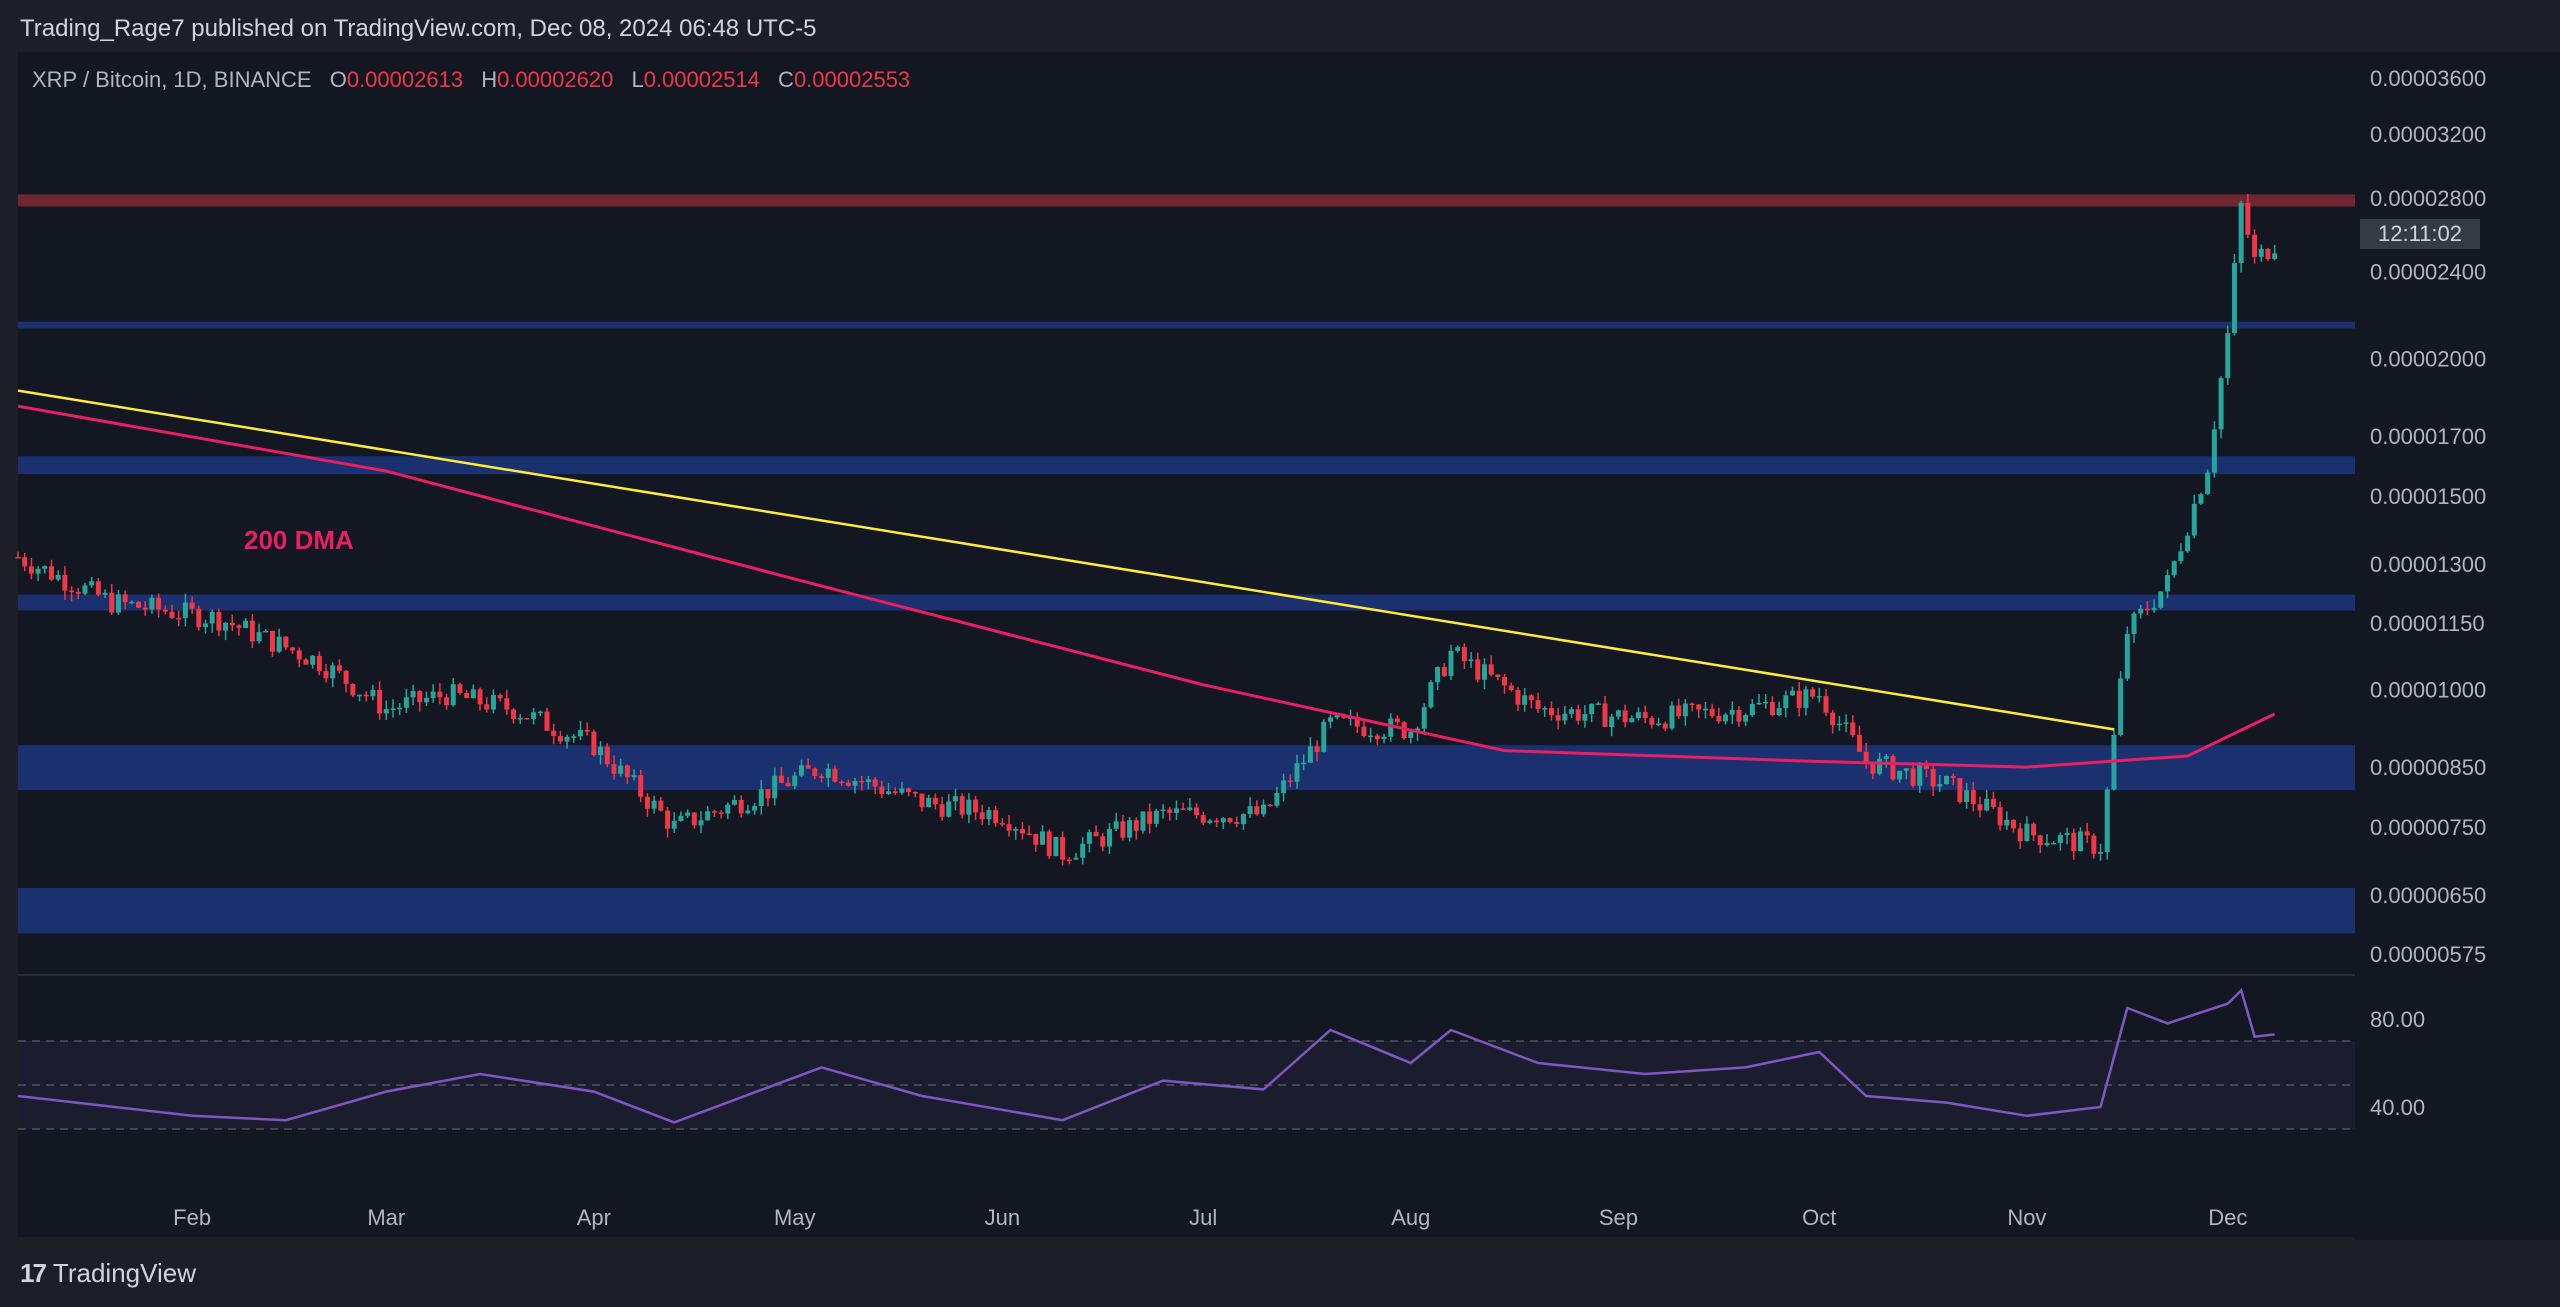 Image resolution: width=2560 pixels, height=1307 pixels. I want to click on price-tick-label: 0.00001700, so click(2428, 436).